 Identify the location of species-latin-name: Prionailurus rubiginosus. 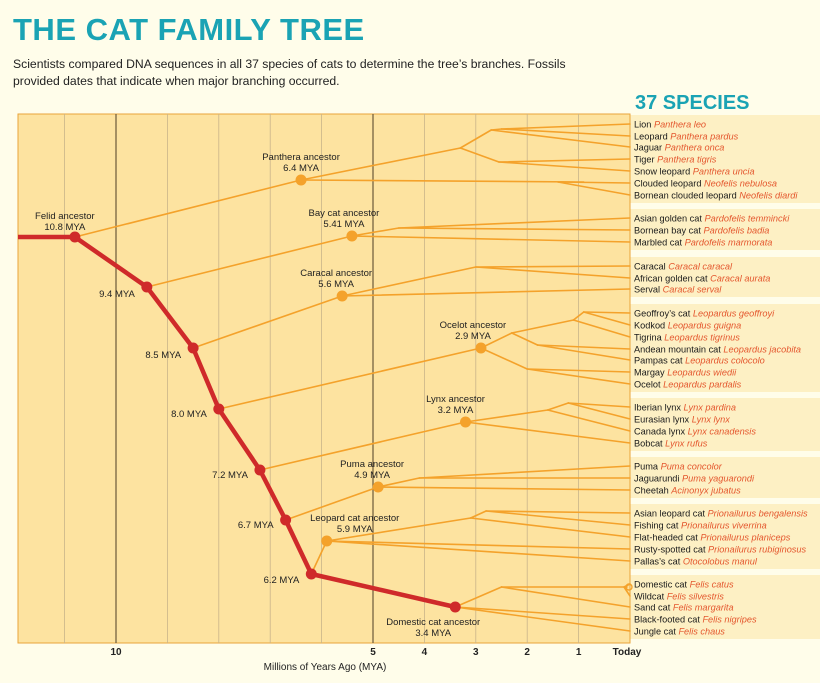
(757, 550).